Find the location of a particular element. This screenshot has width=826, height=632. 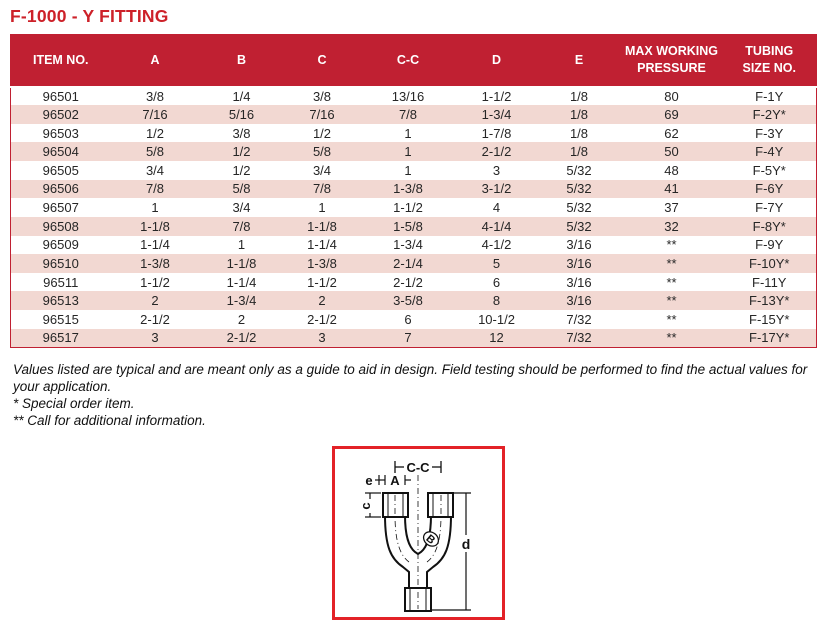

table-cell: 96502 is located at coordinates (60, 114).